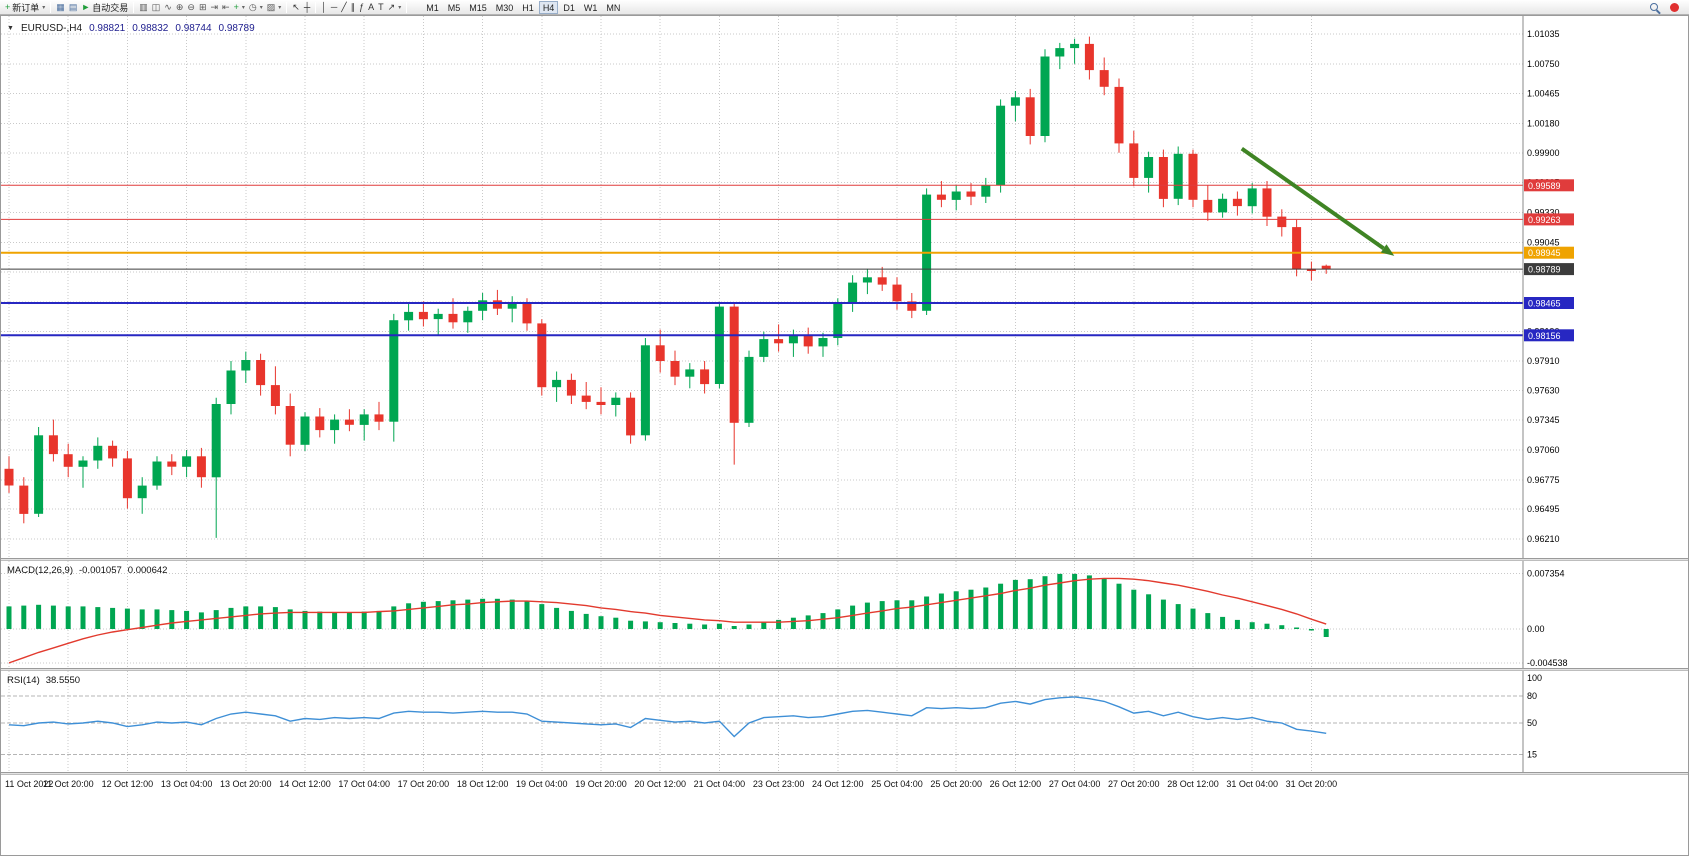  I want to click on svg-text: 0.96210, so click(1543, 539).